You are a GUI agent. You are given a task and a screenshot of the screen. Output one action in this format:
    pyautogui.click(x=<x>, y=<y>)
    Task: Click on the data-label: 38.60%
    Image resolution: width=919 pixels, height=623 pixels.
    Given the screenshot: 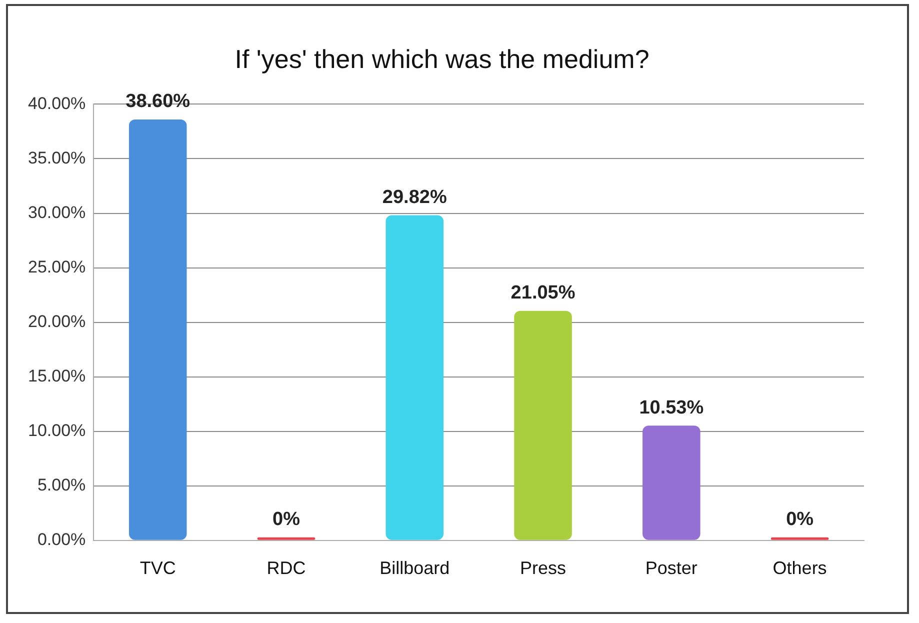 What is the action you would take?
    pyautogui.click(x=158, y=101)
    